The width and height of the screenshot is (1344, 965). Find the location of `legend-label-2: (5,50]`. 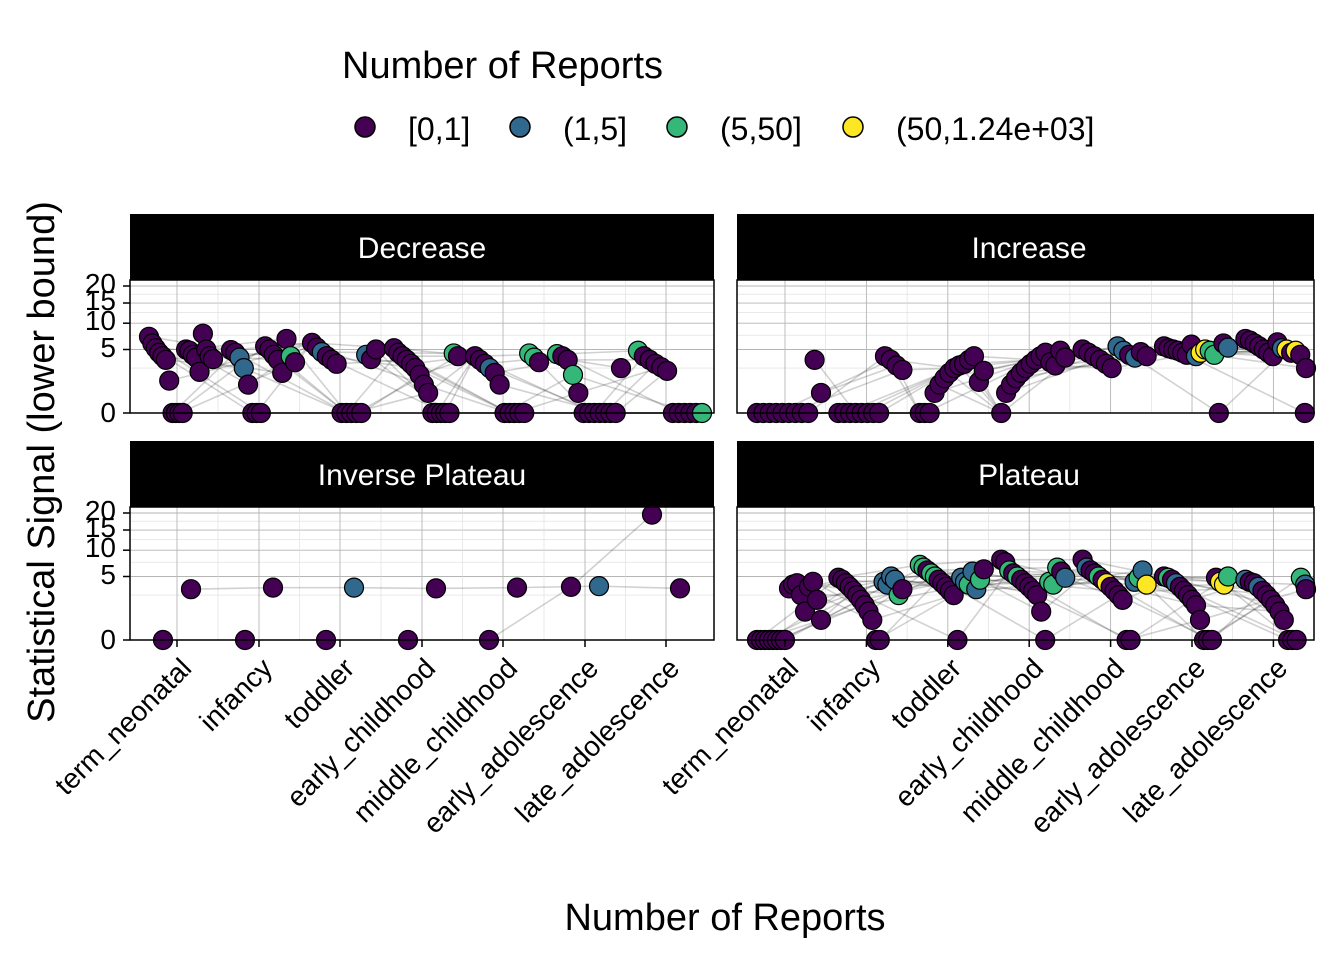

legend-label-2: (5,50] is located at coordinates (761, 129).